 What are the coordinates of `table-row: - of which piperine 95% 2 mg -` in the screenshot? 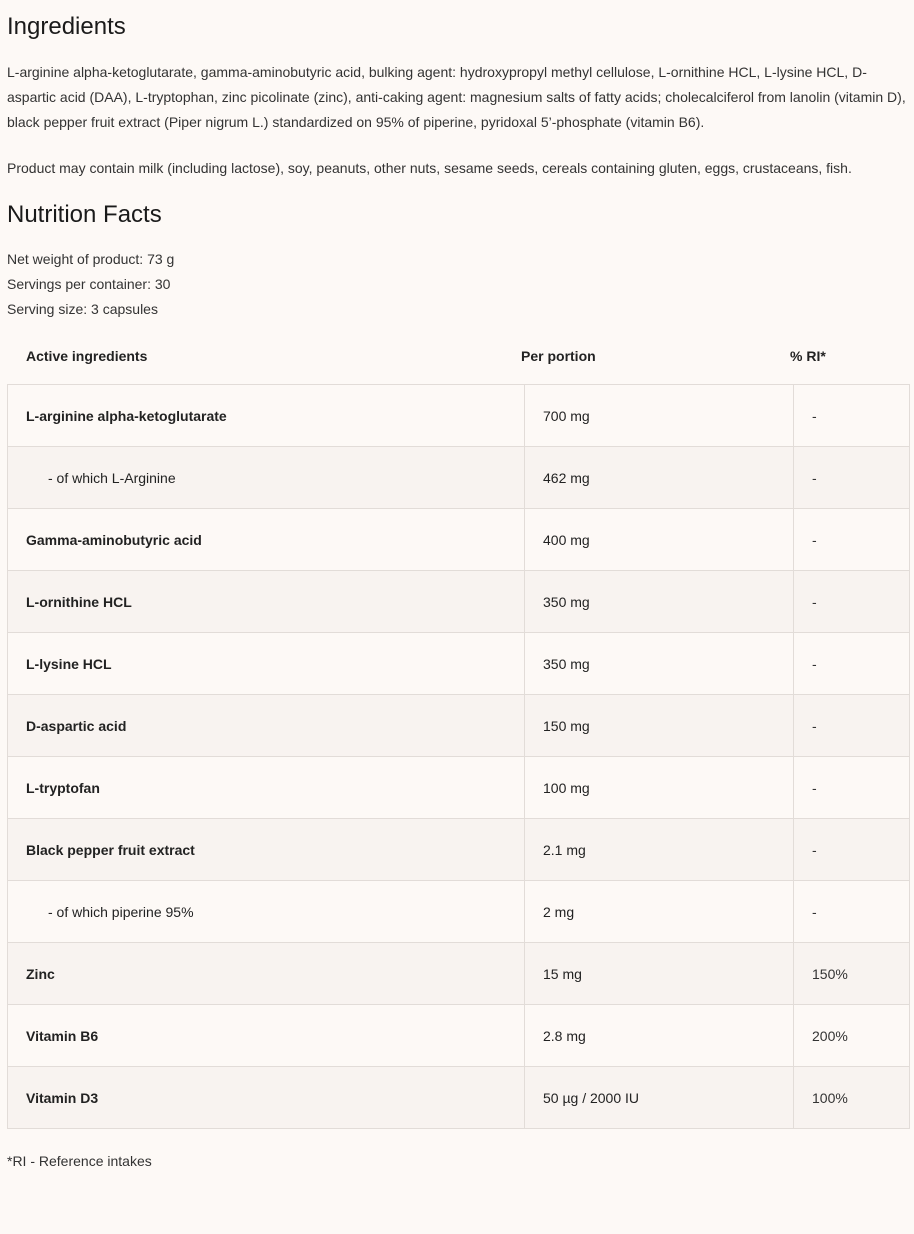 It's located at (458, 911).